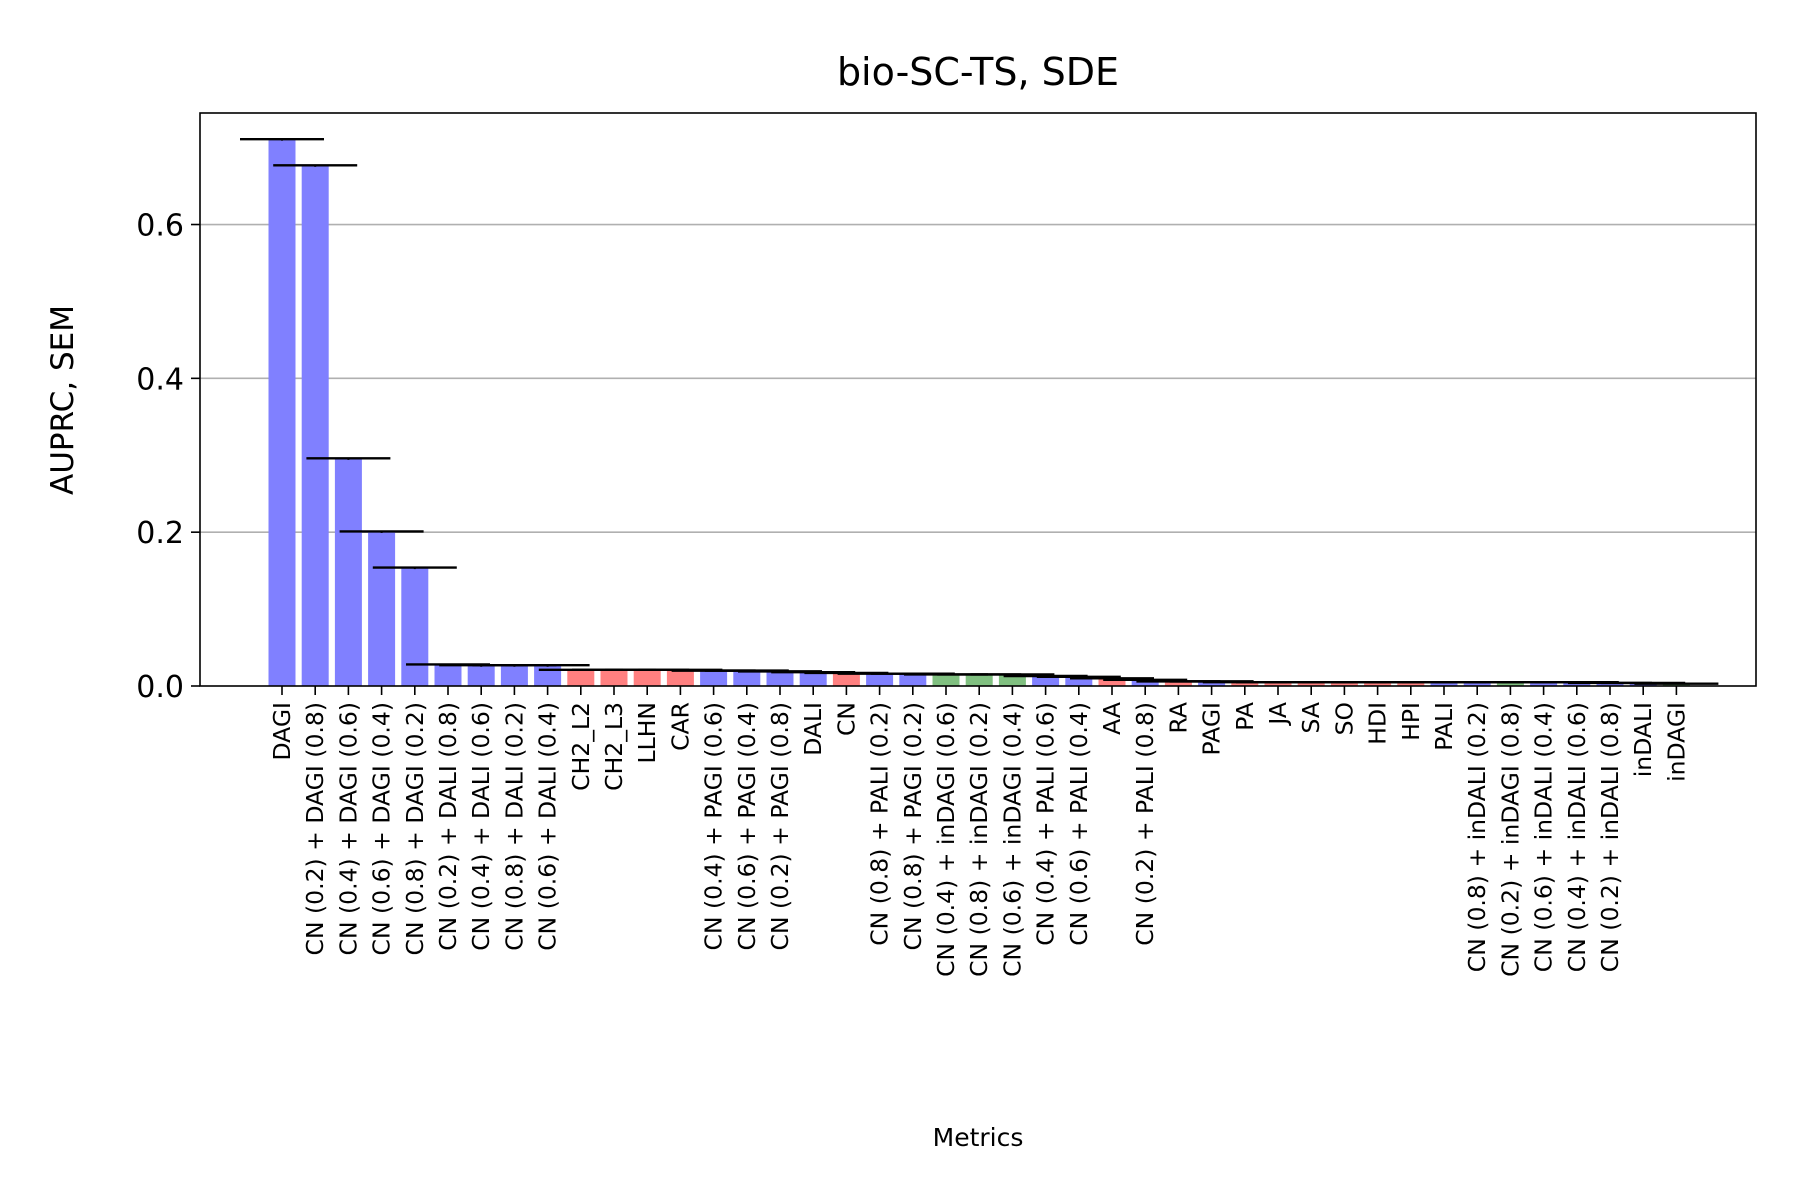  What do you see at coordinates (1378, 723) in the screenshot?
I see `x-tick-label: HDI` at bounding box center [1378, 723].